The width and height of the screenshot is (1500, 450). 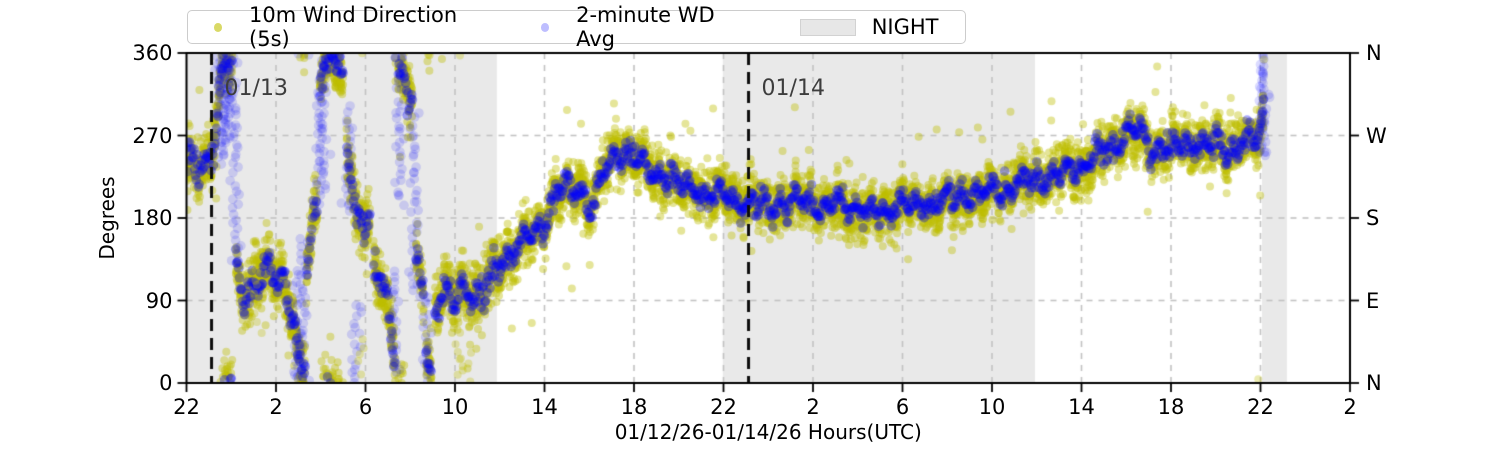 I want to click on x-tick-label-0: 22, so click(x=186, y=407).